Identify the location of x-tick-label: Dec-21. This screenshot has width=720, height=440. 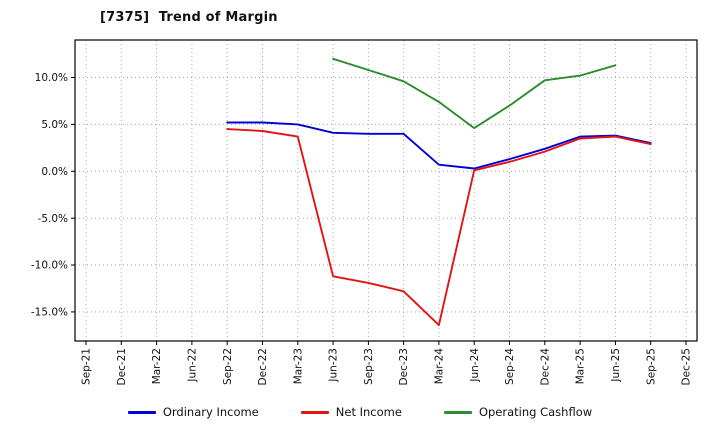
(122, 366).